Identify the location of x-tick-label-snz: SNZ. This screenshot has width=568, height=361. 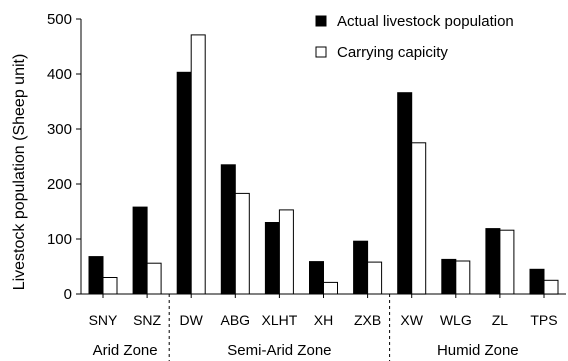
(147, 320).